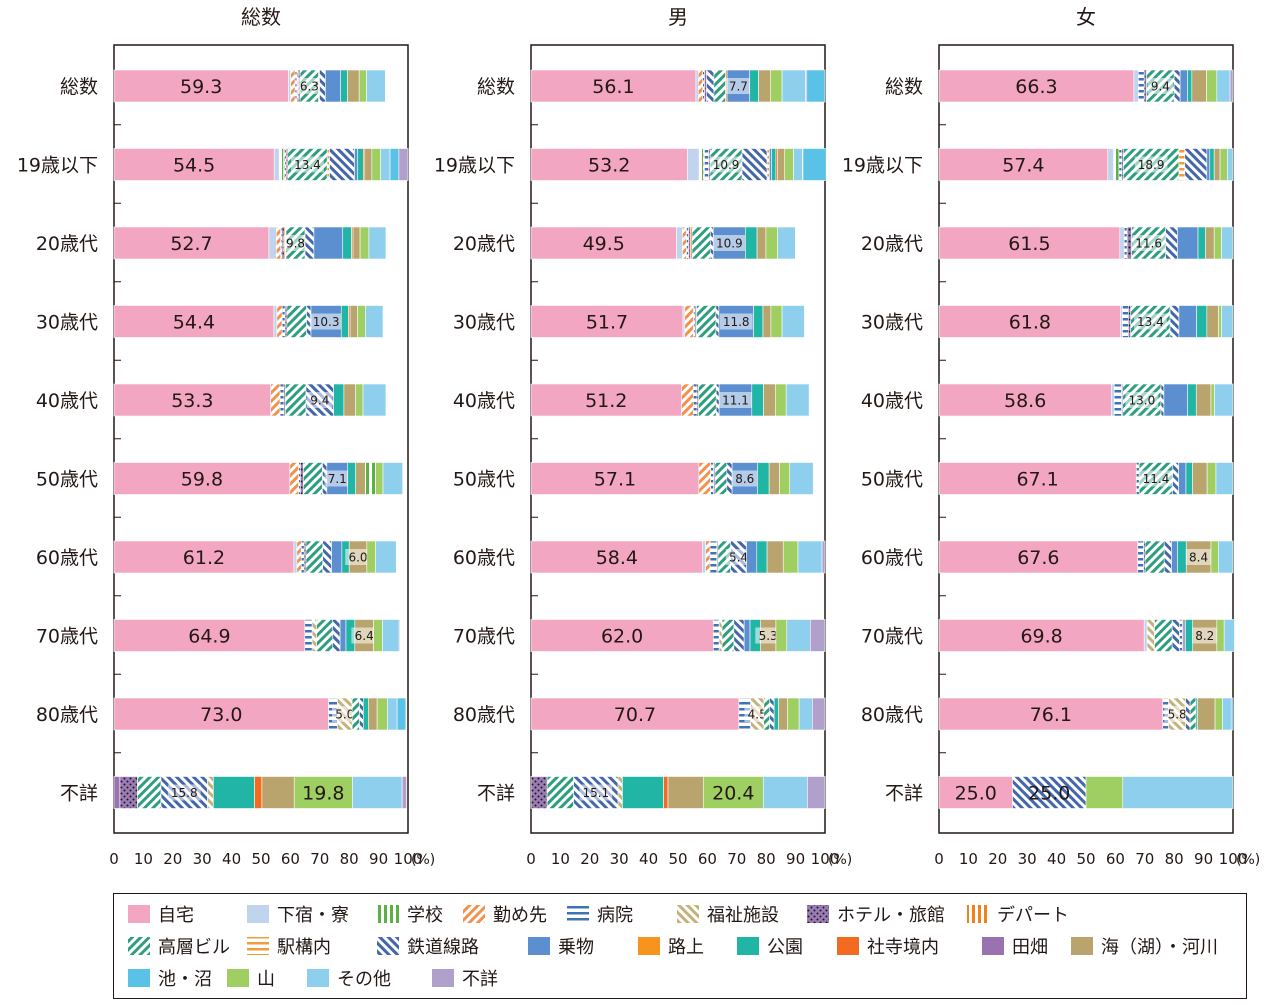  Describe the element at coordinates (622, 636) in the screenshot. I see `data-label: 62.0` at that location.